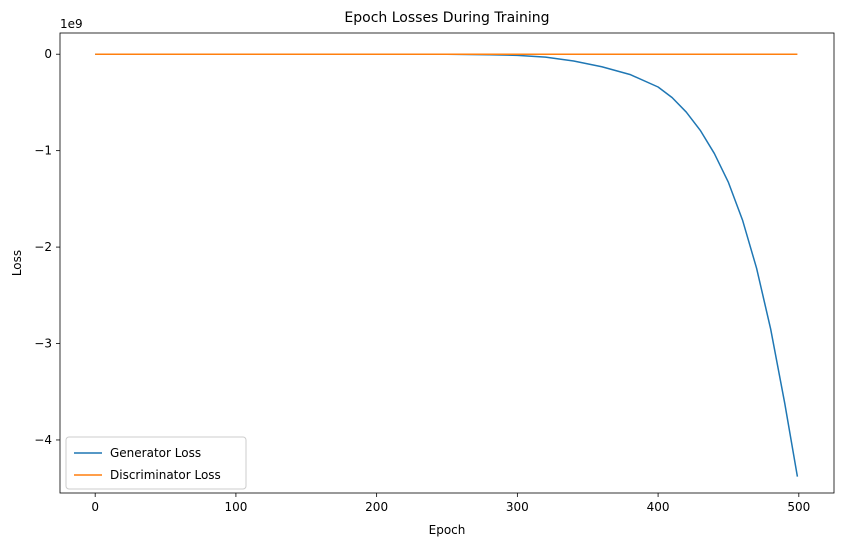  What do you see at coordinates (43, 151) in the screenshot?
I see `y-tick-label: −1` at bounding box center [43, 151].